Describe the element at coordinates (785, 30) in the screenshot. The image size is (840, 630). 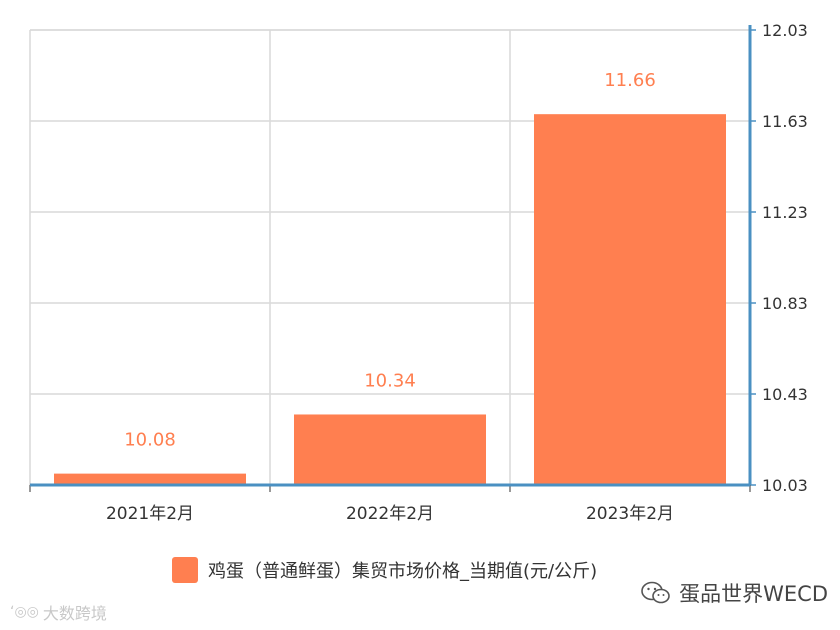
I see `y-tick-label: 12.03` at that location.